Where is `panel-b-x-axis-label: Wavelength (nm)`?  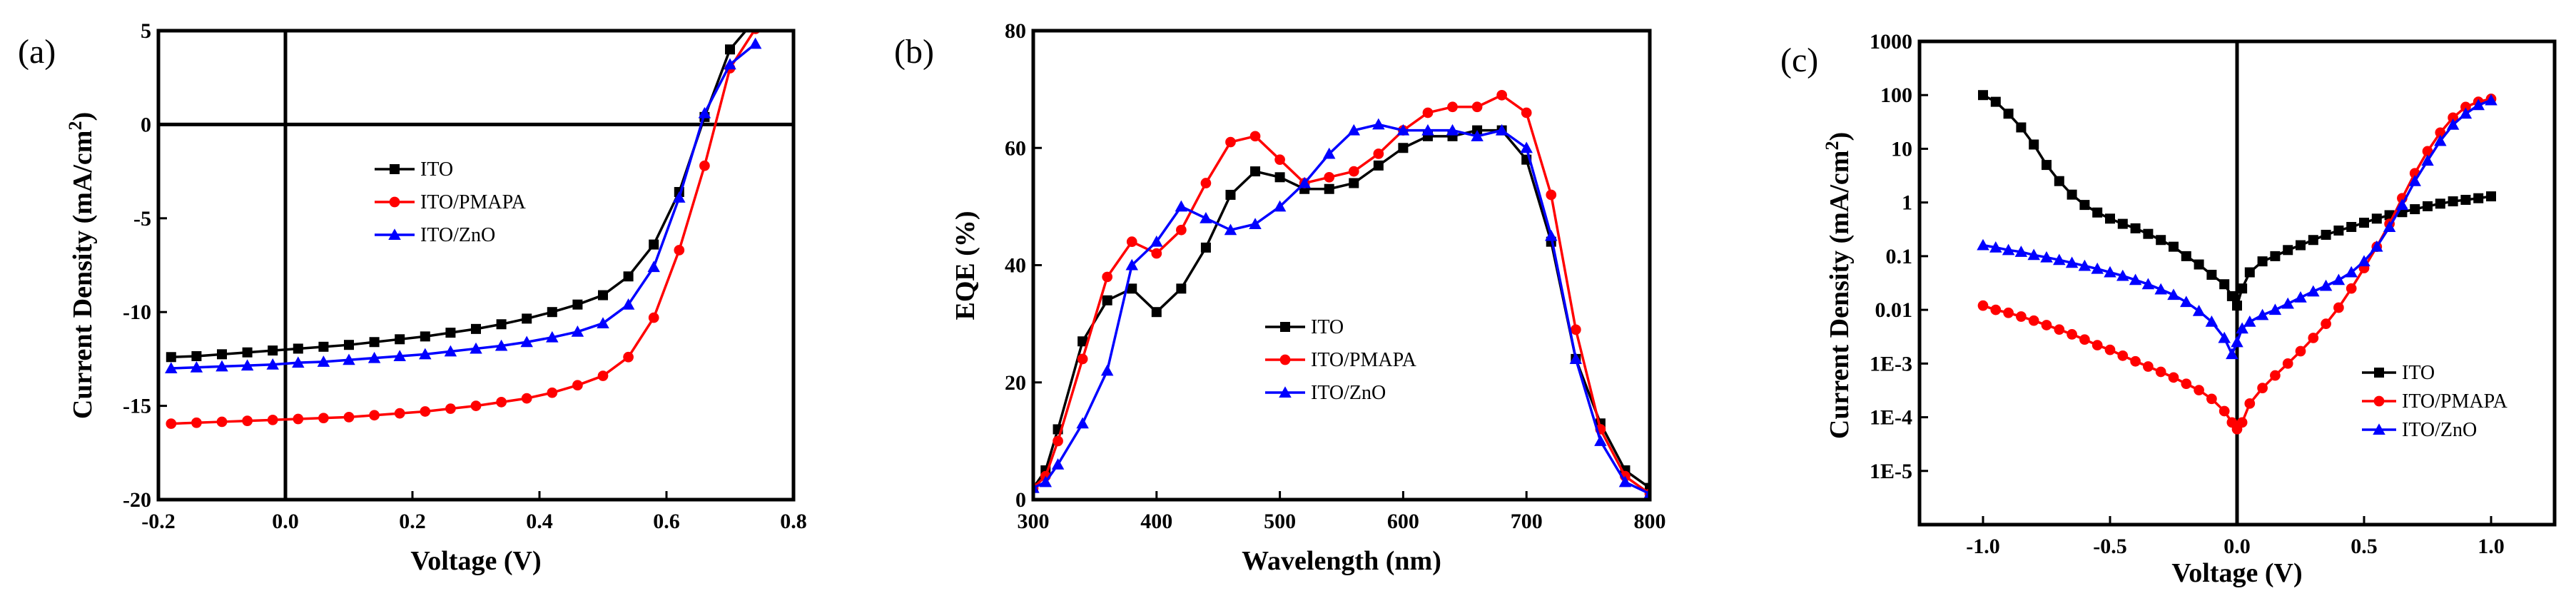
panel-b-x-axis-label: Wavelength (nm) is located at coordinates (1341, 561).